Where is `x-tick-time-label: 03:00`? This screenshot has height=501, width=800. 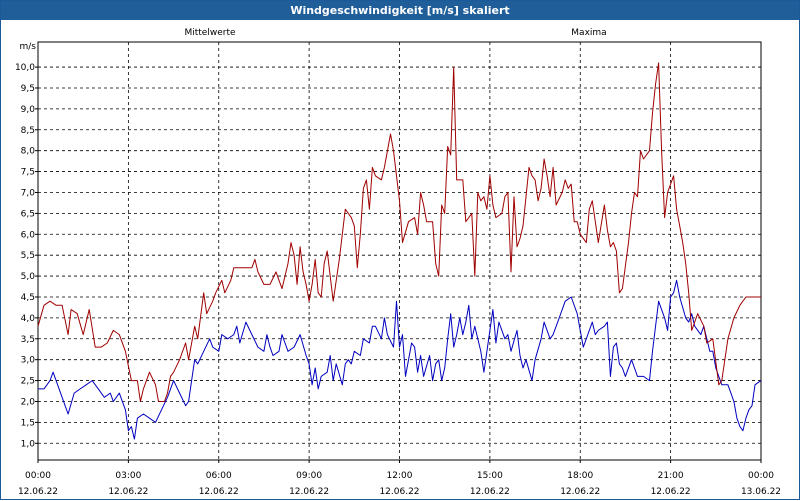
x-tick-time-label: 03:00 is located at coordinates (128, 476).